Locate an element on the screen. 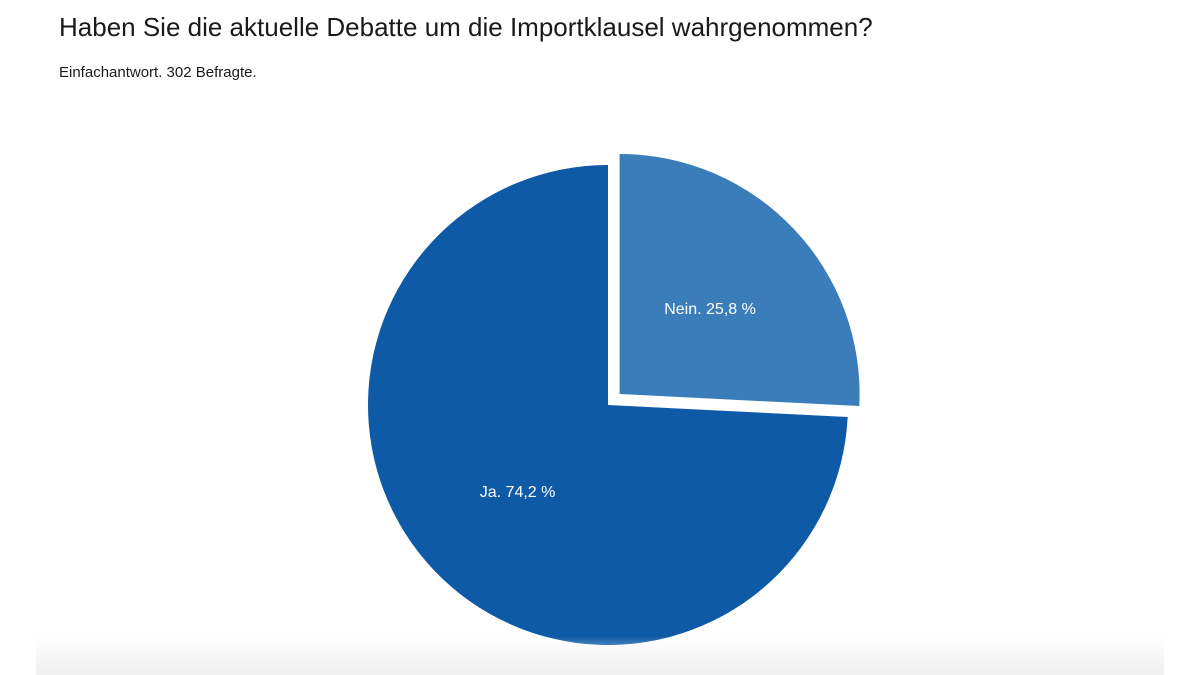 The height and width of the screenshot is (675, 1200). chart-subtitle: Einfachantwort. 302 Befragte. is located at coordinates (158, 72).